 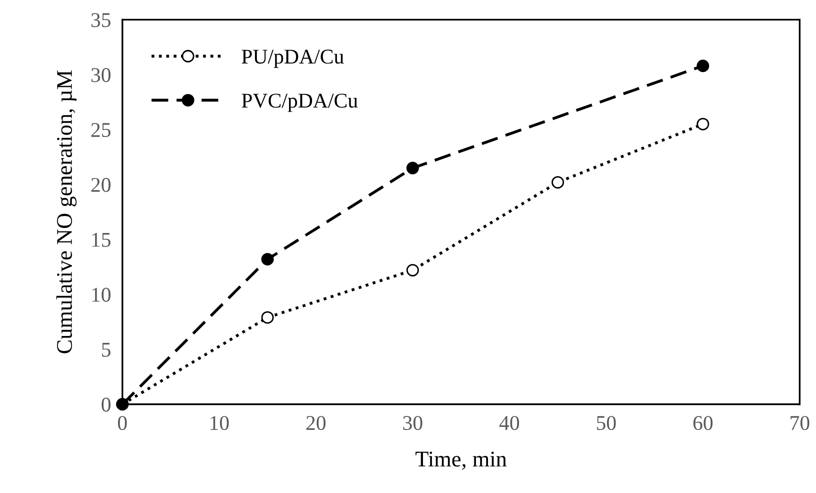 I want to click on y-tick-label: 0, so click(x=106, y=405).